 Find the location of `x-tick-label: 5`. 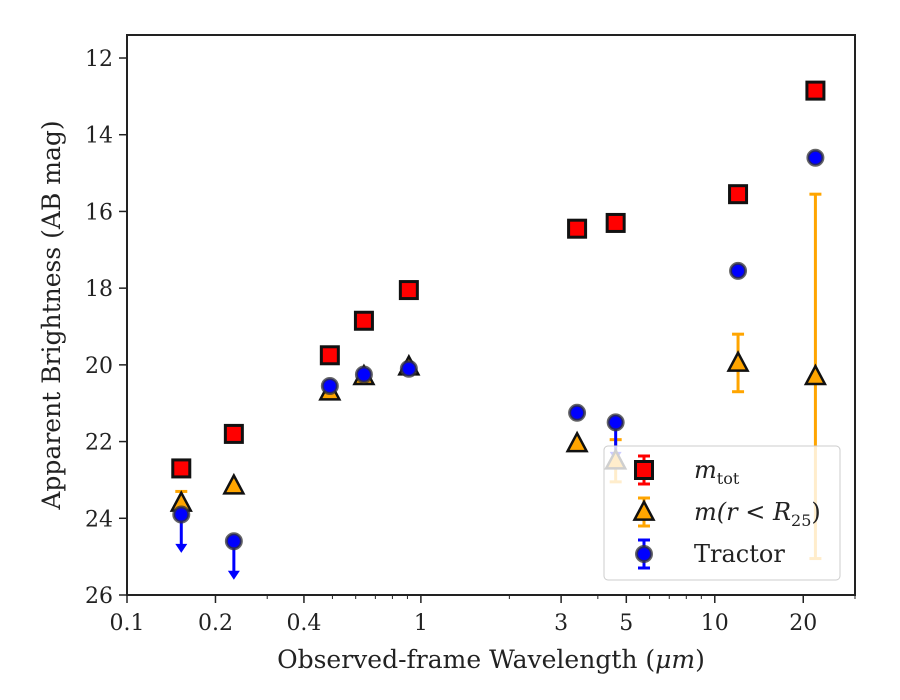

x-tick-label: 5 is located at coordinates (626, 623).